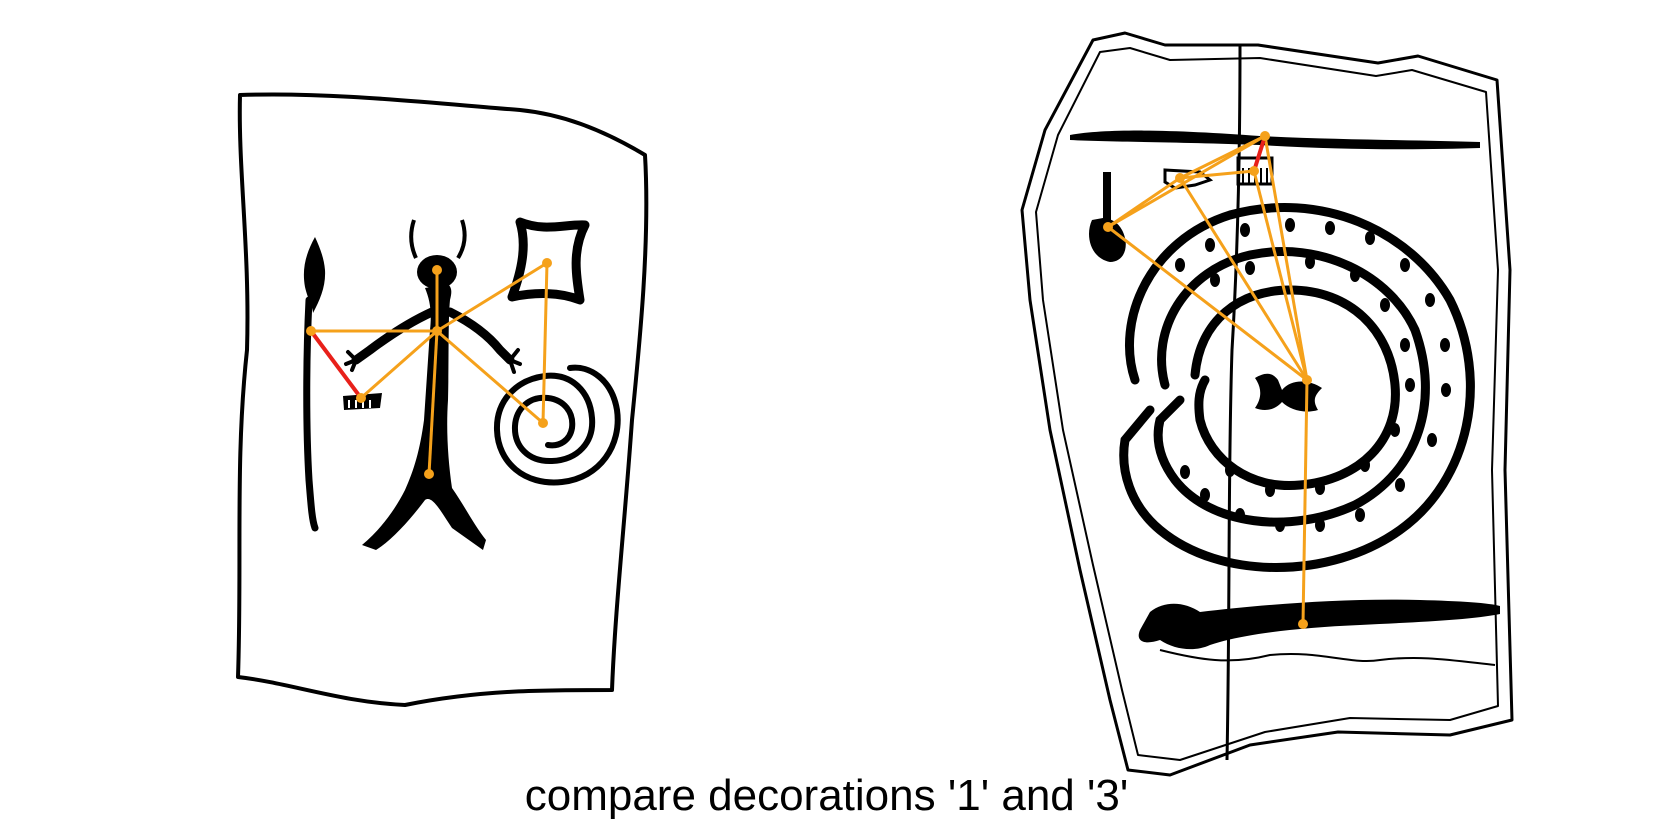  I want to click on slab-3-break-line, so click(1327, 657).